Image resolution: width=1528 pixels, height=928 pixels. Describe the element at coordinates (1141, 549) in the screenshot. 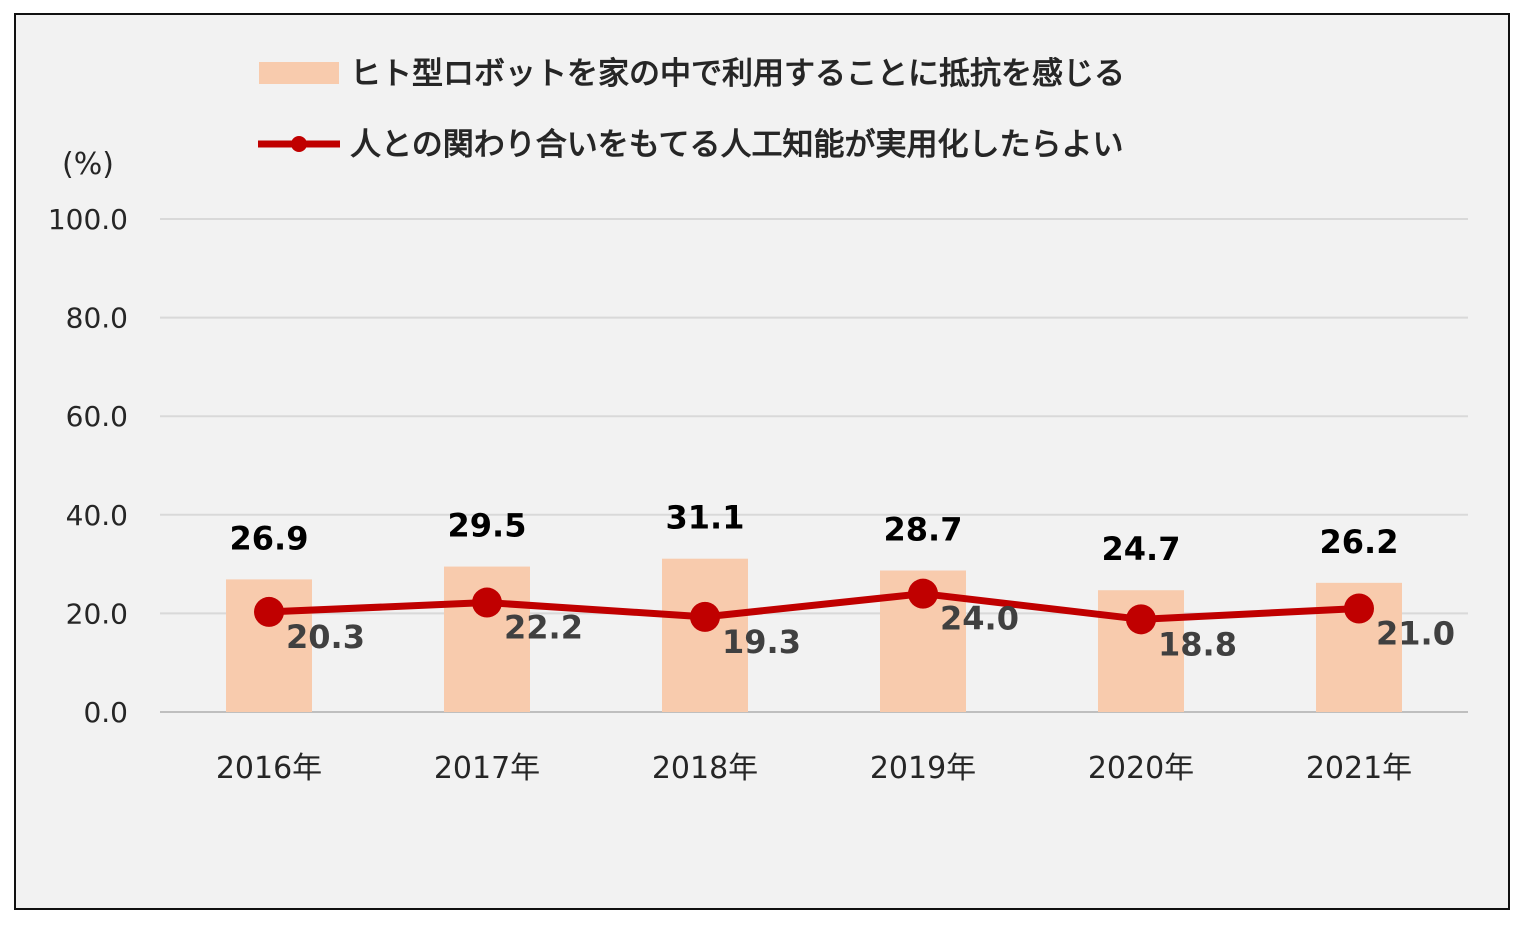

I see `bar-data-label: 24.7` at that location.